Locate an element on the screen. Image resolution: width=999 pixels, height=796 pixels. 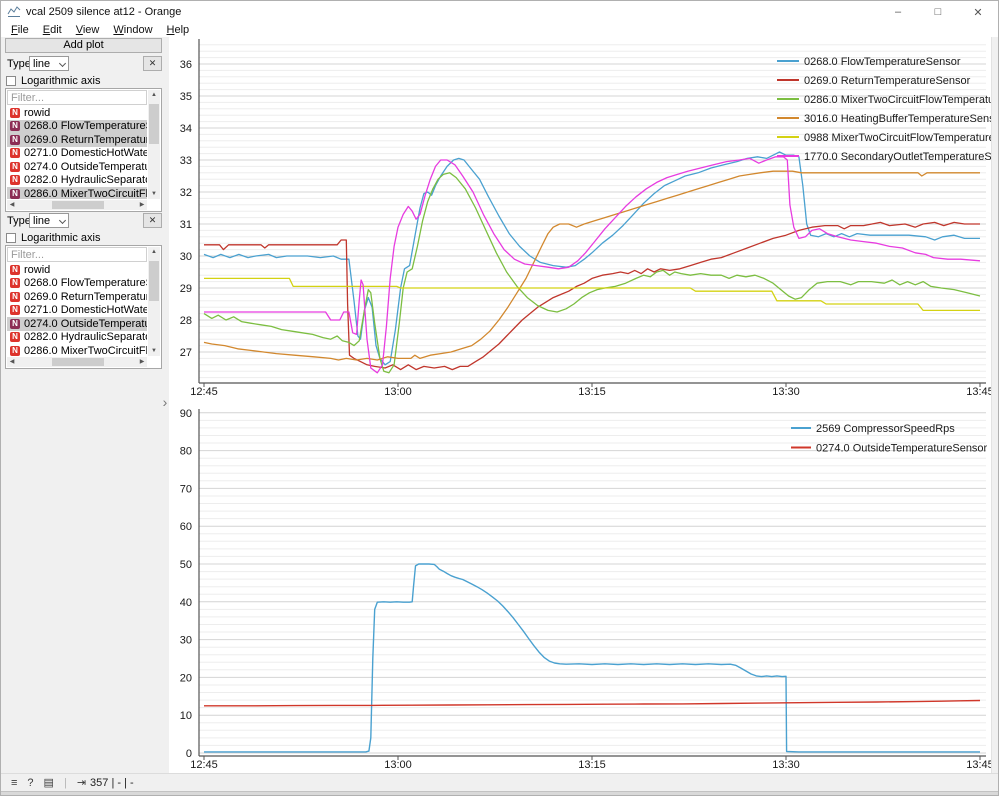
list-item-label: 0268.0 FlowTemperatureSensor is located at coordinates (85, 126).